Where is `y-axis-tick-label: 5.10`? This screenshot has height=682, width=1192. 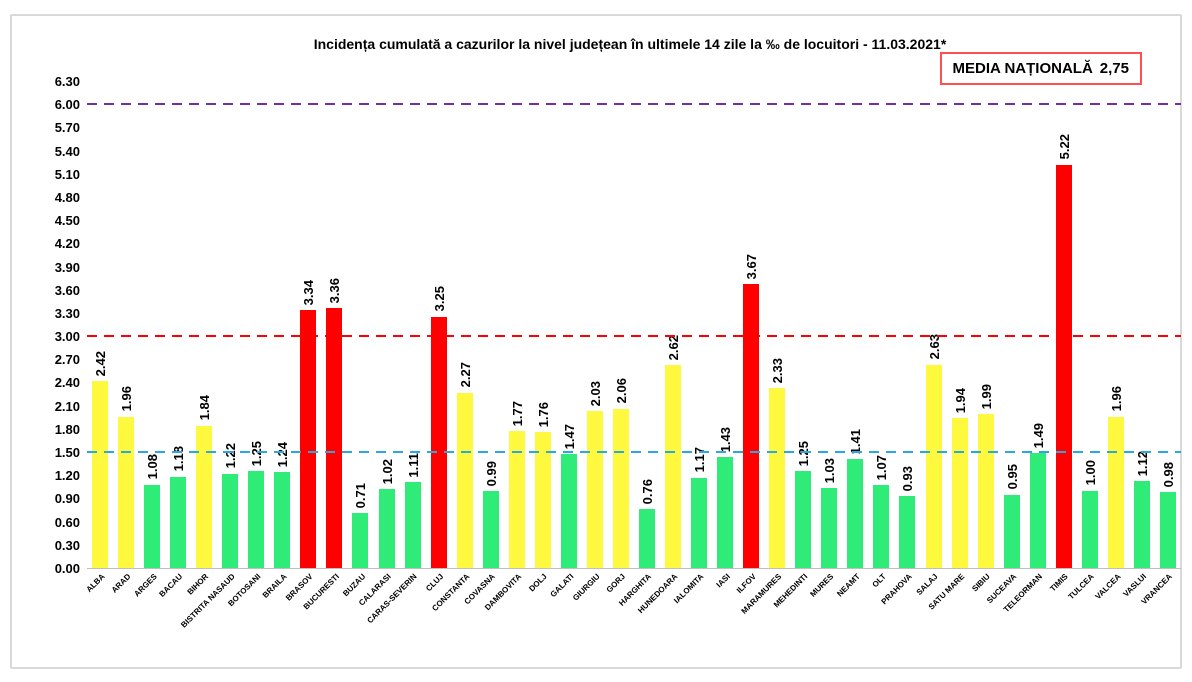
y-axis-tick-label: 5.10 is located at coordinates (67, 174).